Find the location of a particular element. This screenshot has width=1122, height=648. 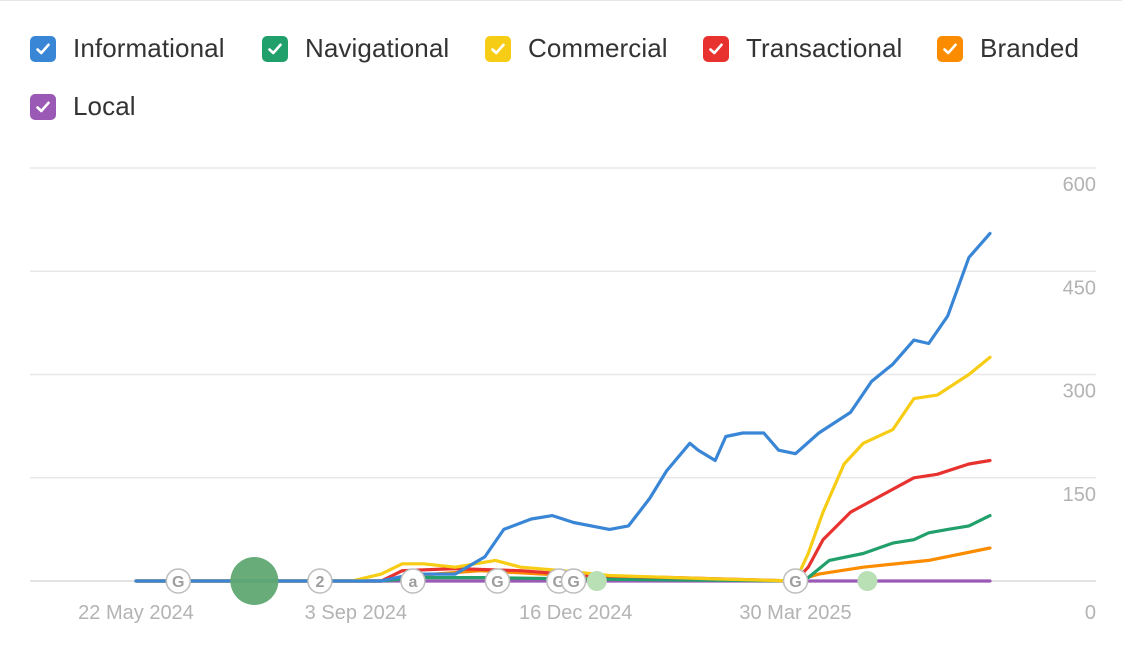

legend-item-navigational: Navigational is located at coordinates (355, 48).